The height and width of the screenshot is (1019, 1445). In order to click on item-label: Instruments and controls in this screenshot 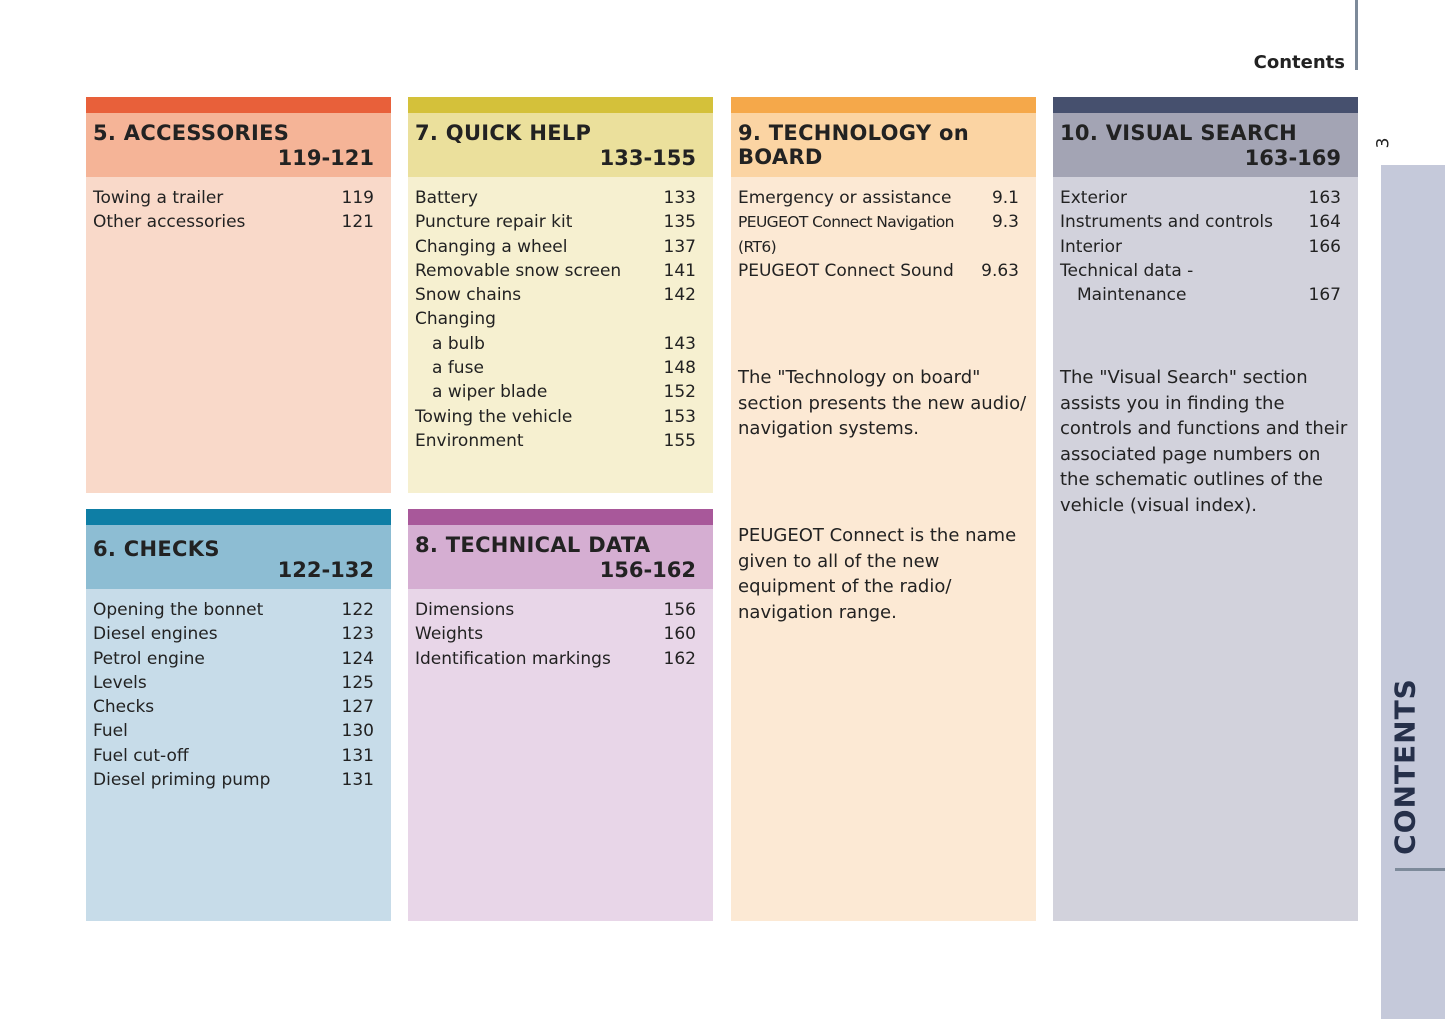, I will do `click(1166, 222)`.